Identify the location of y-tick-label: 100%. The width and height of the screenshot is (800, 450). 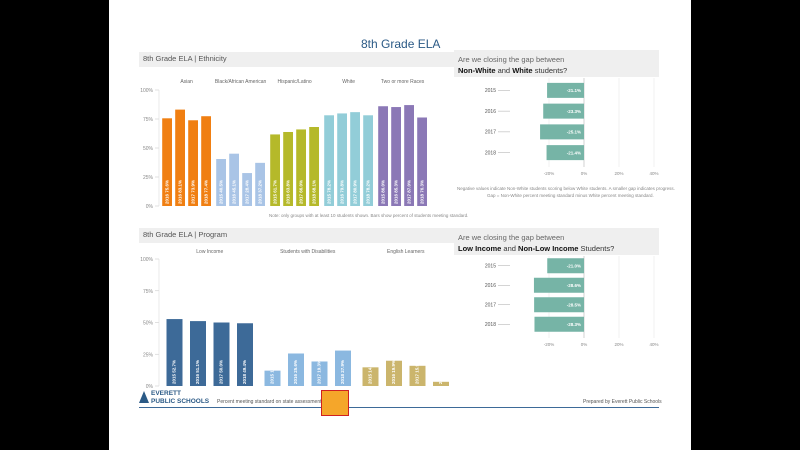
(146, 91).